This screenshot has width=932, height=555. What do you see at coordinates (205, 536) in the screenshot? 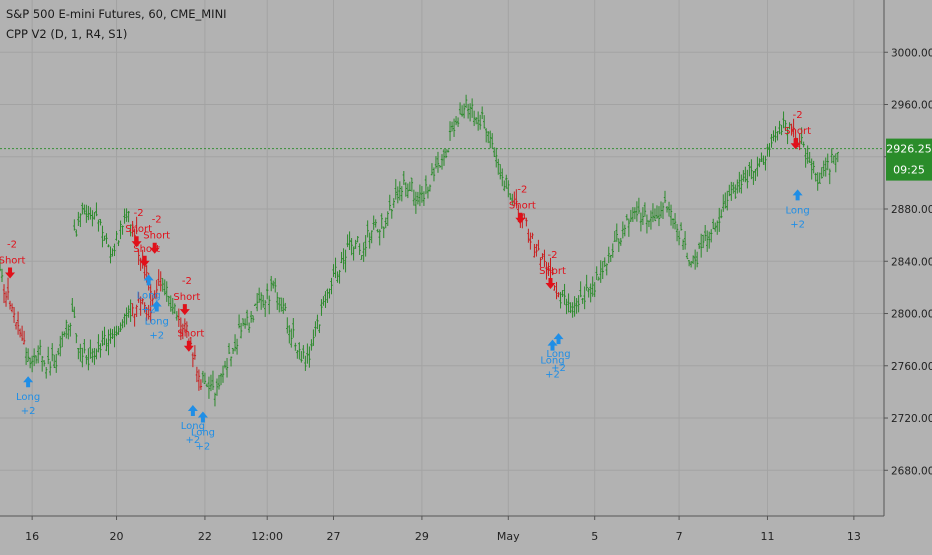
I see `x-tick-label: 22` at bounding box center [205, 536].